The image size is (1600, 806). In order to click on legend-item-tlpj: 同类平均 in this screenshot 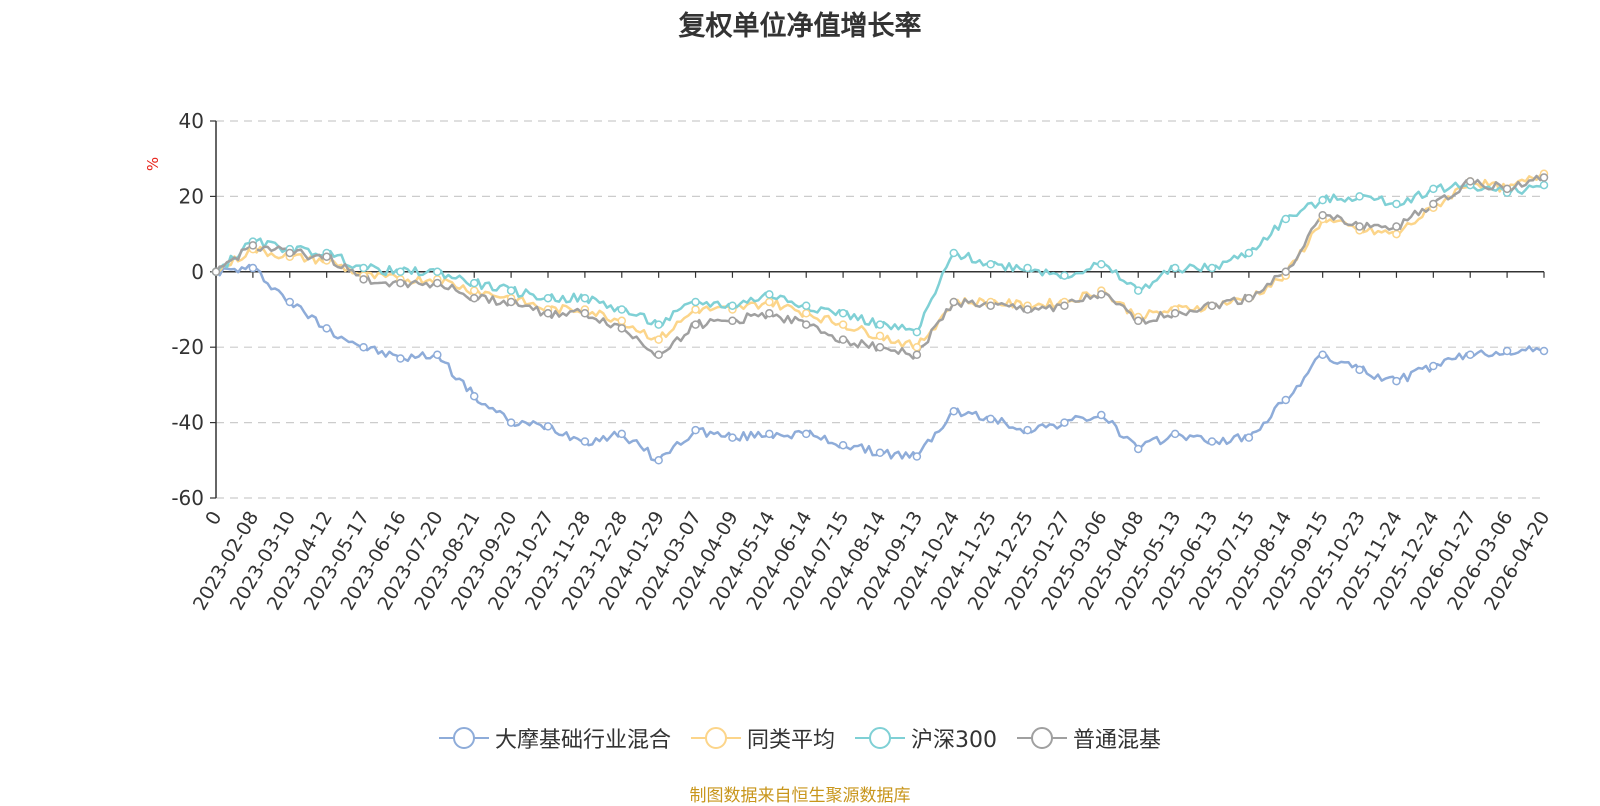, I will do `click(762, 738)`.